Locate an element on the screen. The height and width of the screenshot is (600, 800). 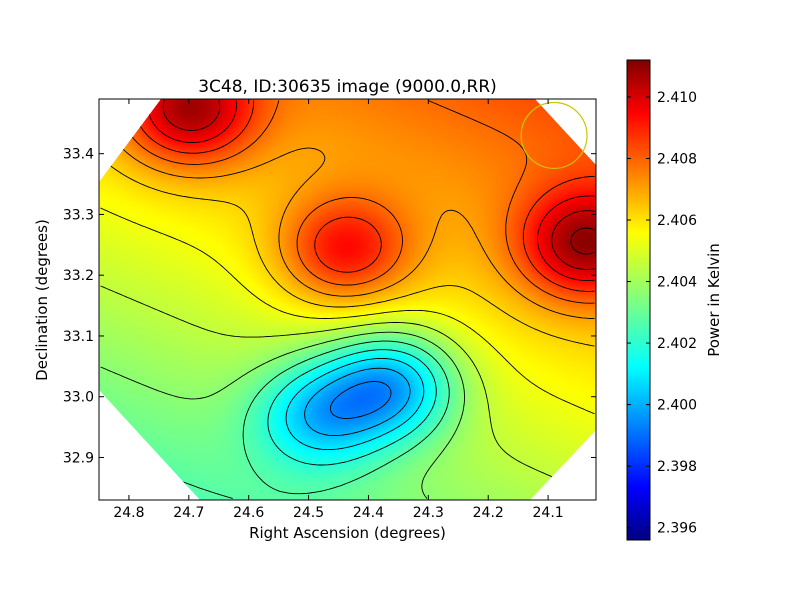
colorbar-tick-label: 2.398 is located at coordinates (677, 467).